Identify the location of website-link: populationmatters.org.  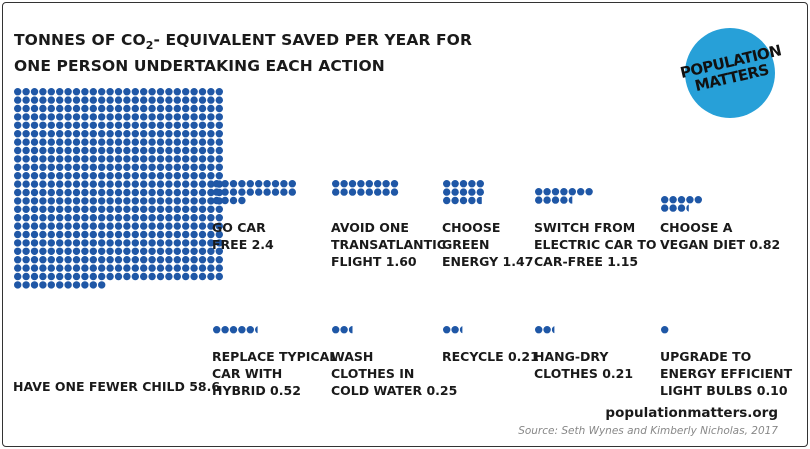
(691, 413).